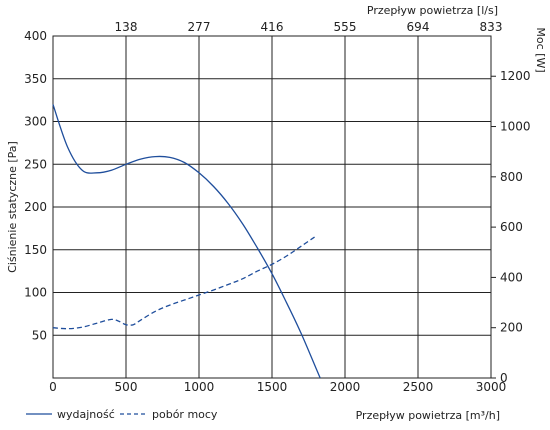  Describe the element at coordinates (53, 387) in the screenshot. I see `x-tick-label: 0` at that location.